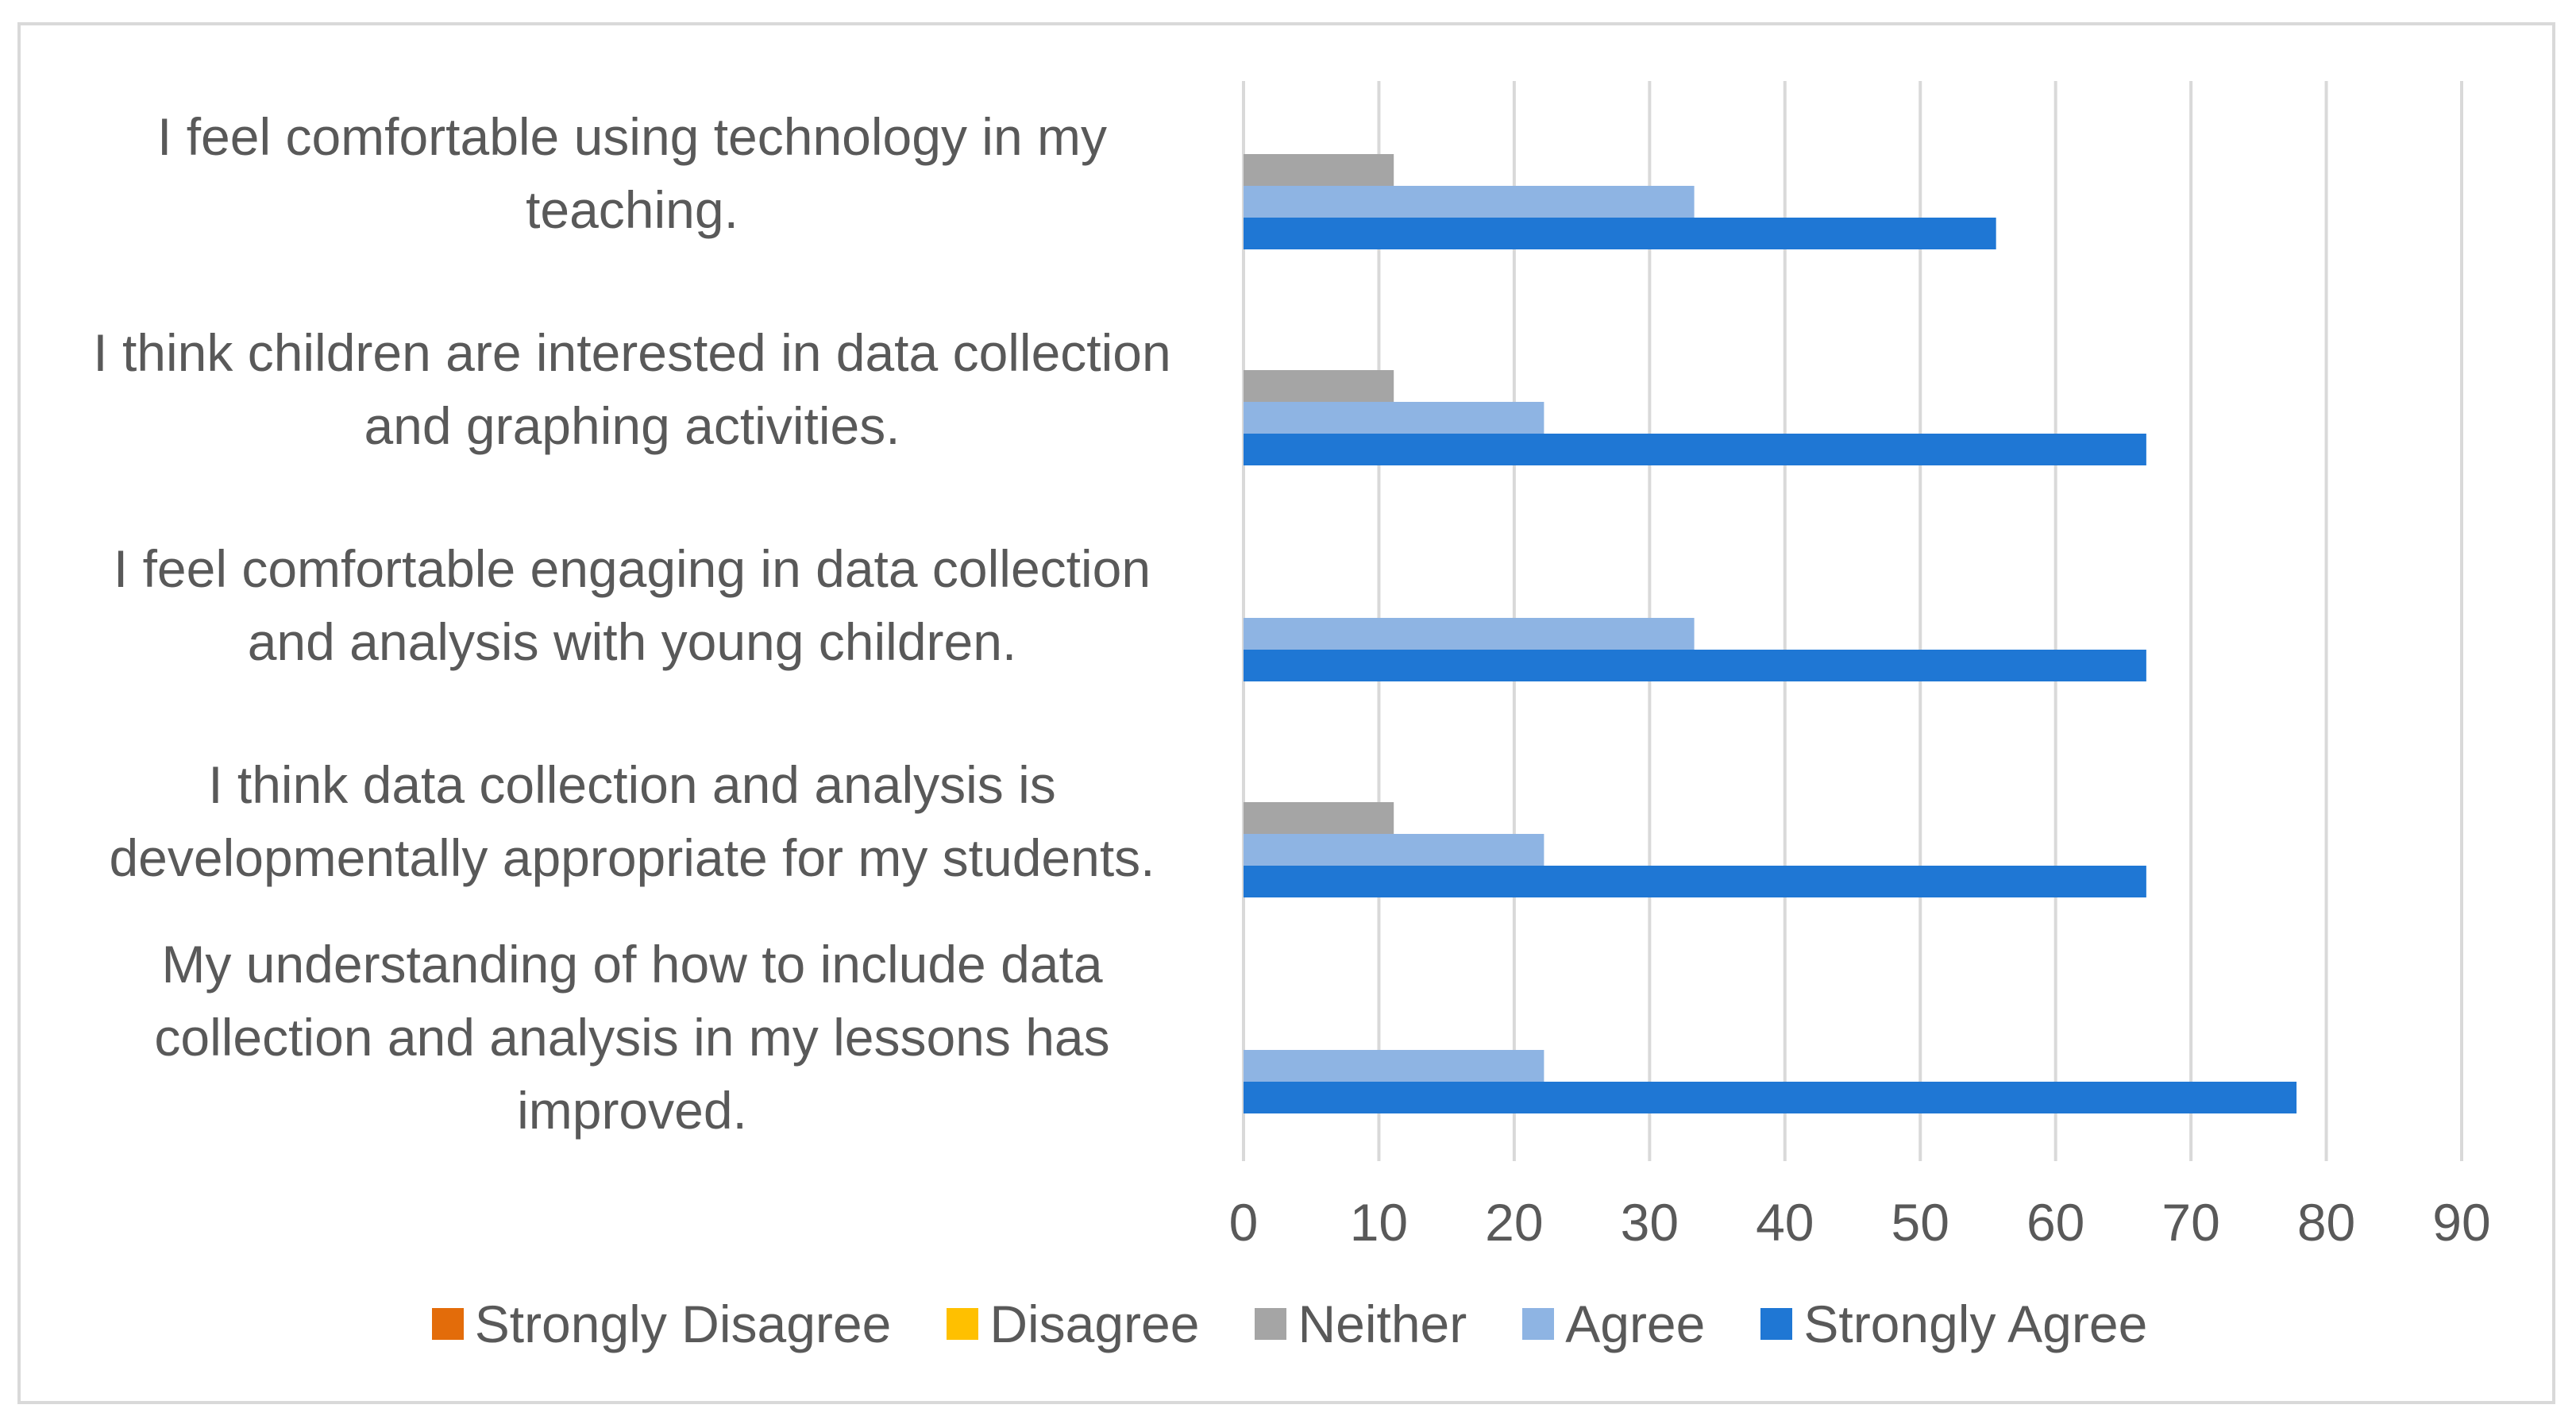 Image resolution: width=2576 pixels, height=1424 pixels. Describe the element at coordinates (1094, 1324) in the screenshot. I see `legend-label: Disagree` at that location.